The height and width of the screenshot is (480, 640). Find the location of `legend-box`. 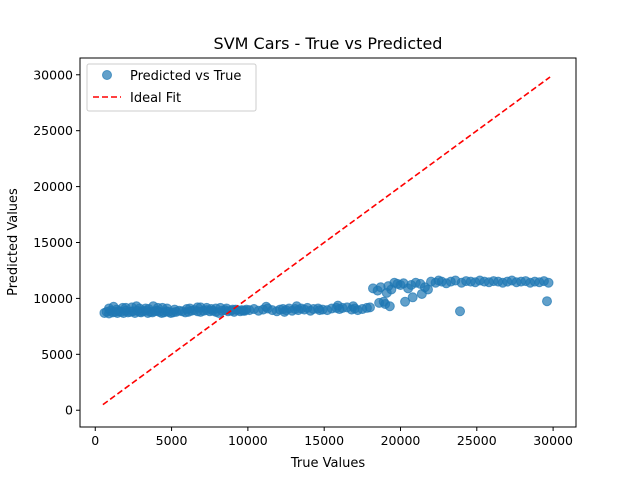

legend-box is located at coordinates (171, 87).